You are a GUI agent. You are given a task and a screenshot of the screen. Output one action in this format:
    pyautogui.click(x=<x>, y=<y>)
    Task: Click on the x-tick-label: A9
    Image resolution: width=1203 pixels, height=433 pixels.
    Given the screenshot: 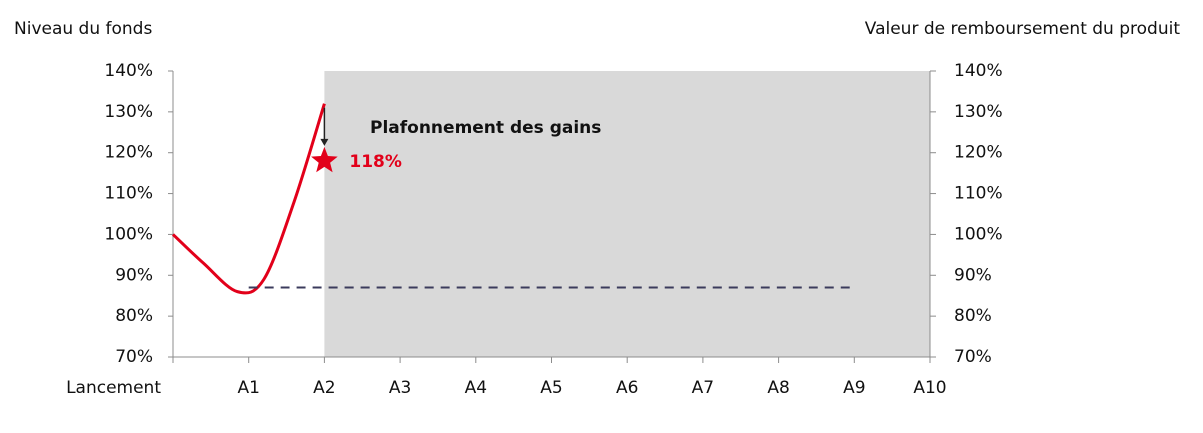 What is the action you would take?
    pyautogui.click(x=854, y=388)
    